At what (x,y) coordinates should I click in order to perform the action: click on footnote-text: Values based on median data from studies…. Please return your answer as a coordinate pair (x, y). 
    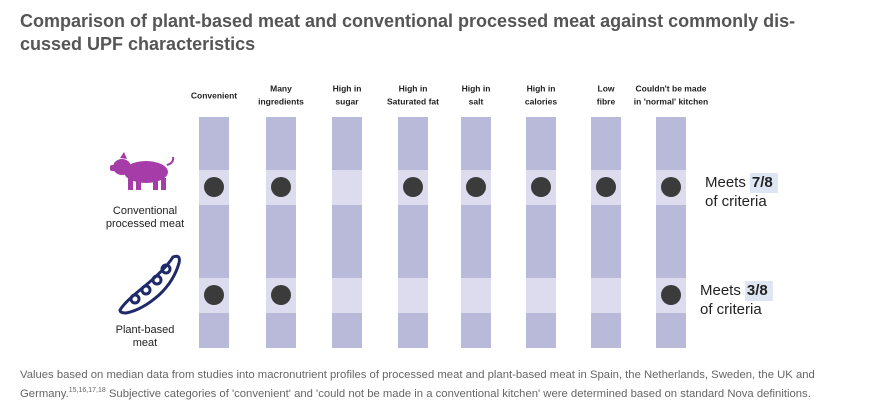
    Looking at the image, I should click on (417, 384).